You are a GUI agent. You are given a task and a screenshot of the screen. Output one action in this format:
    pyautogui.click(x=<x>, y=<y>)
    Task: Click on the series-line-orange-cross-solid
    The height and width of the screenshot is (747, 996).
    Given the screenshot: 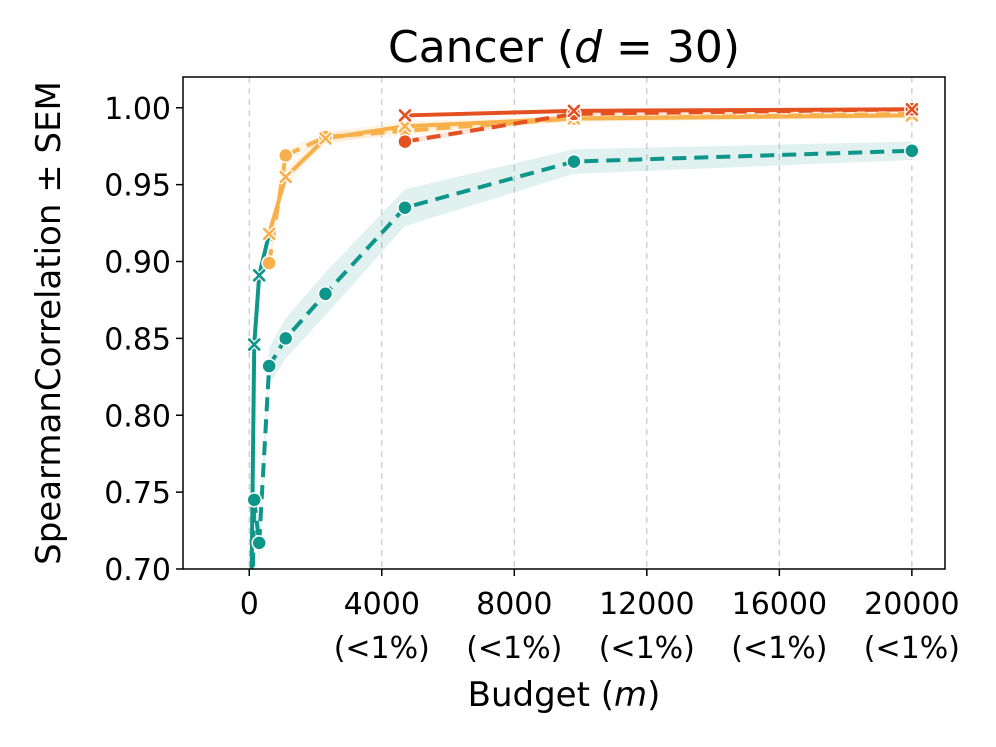 What is the action you would take?
    pyautogui.click(x=589, y=174)
    